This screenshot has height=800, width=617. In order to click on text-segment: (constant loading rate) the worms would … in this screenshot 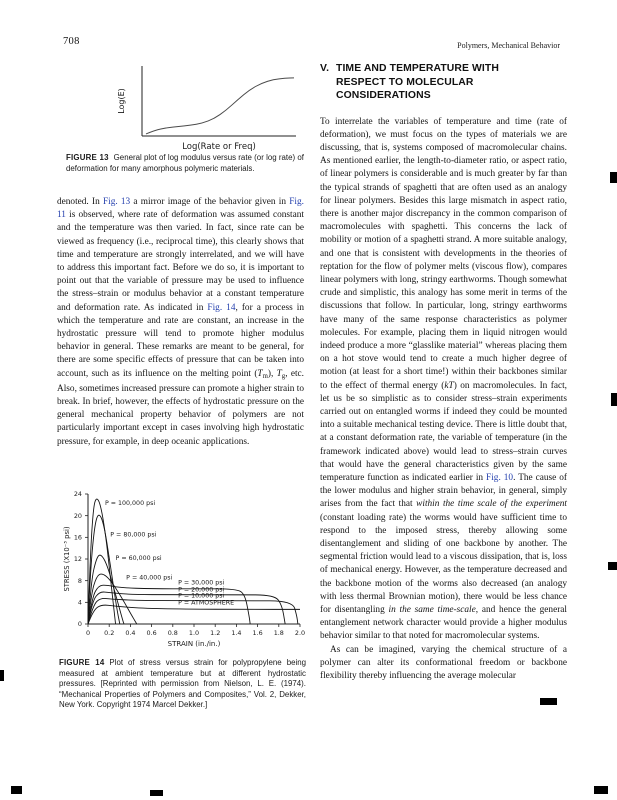, I will do `click(443, 564)`.